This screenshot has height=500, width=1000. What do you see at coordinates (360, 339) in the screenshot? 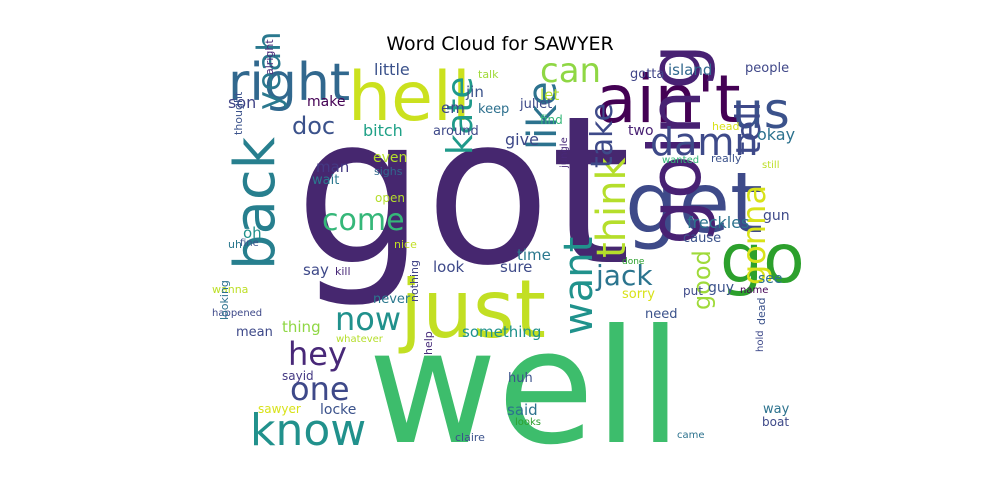
I see `word-whatever: whatever` at bounding box center [360, 339].